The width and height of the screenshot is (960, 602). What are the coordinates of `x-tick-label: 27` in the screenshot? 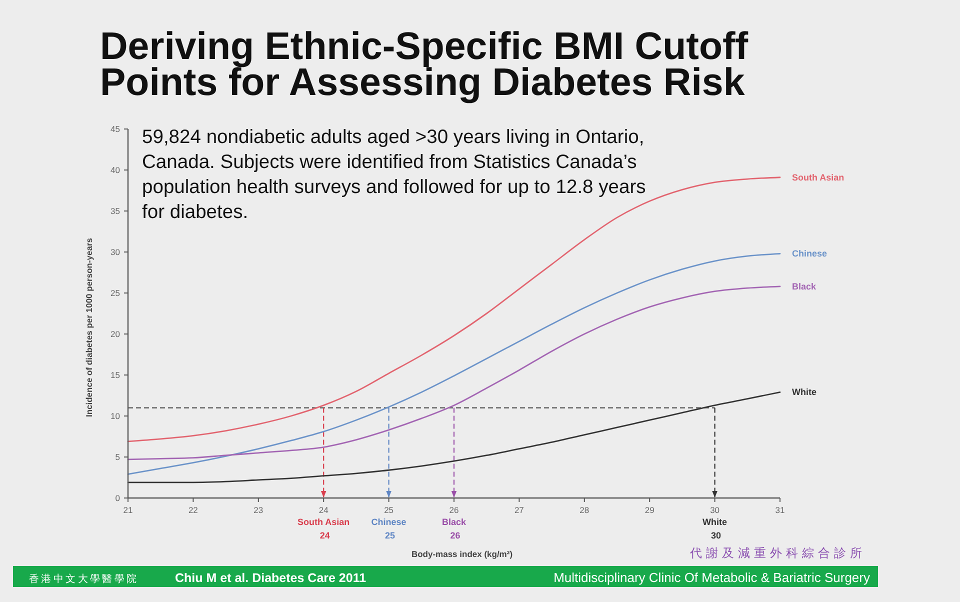 It's located at (519, 510).